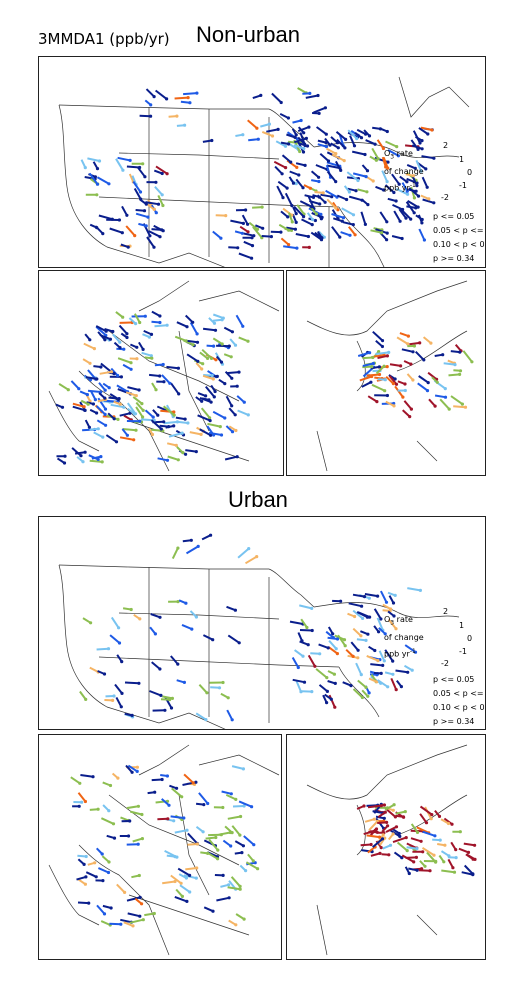 This screenshot has width=520, height=986. Describe the element at coordinates (152, 387) in the screenshot. I see `nonurban-eu-arrows` at that location.